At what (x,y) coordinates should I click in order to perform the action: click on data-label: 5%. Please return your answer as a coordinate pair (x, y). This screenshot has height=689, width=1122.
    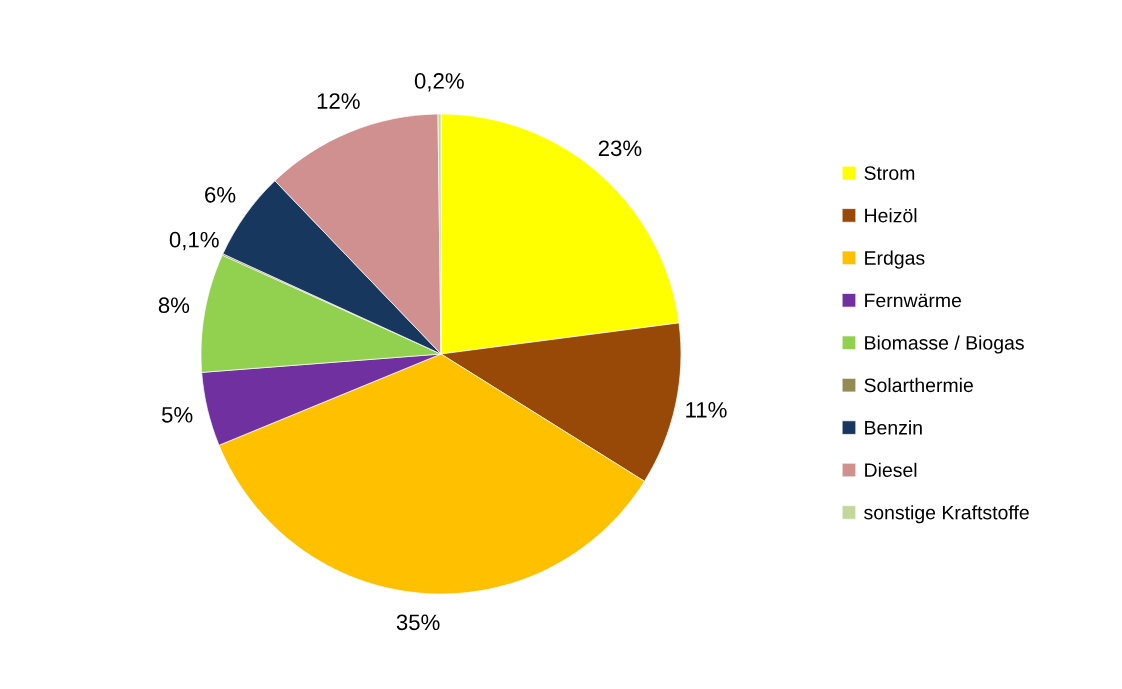
    Looking at the image, I should click on (177, 415).